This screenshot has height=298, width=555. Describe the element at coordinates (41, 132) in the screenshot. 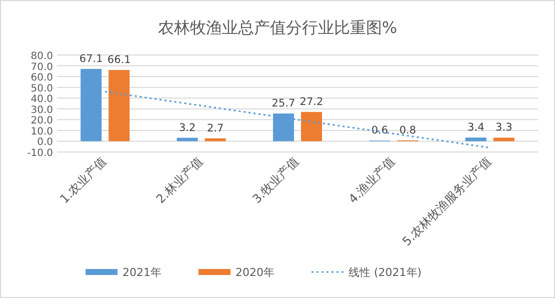

I see `y-tick-label: 10.0` at that location.